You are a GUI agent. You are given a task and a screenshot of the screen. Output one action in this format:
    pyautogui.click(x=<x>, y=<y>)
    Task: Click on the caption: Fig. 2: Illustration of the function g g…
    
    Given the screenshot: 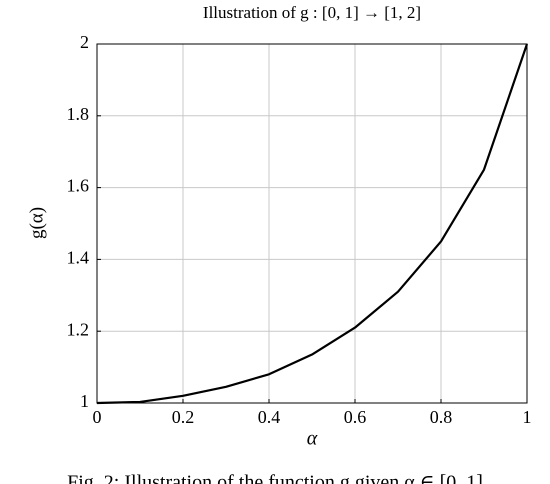 What is the action you would take?
    pyautogui.click(x=275, y=478)
    